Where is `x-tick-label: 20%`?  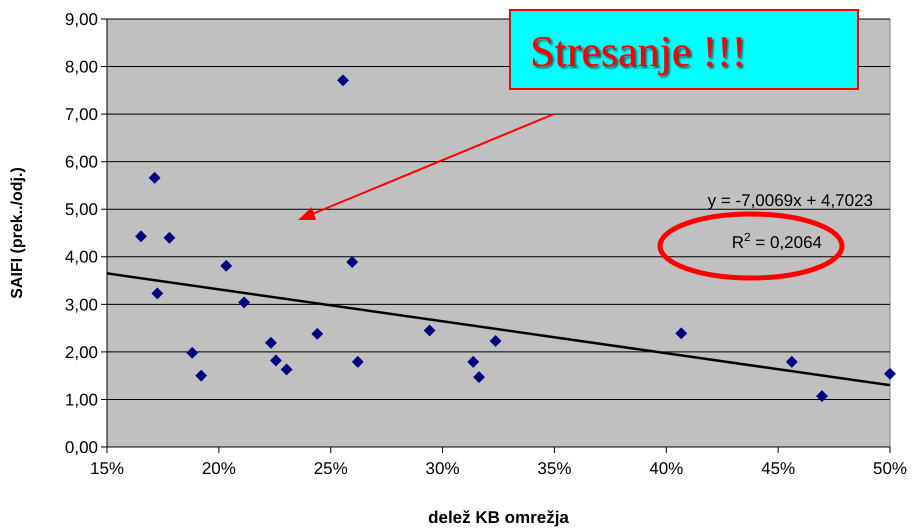 x-tick-label: 20% is located at coordinates (219, 468).